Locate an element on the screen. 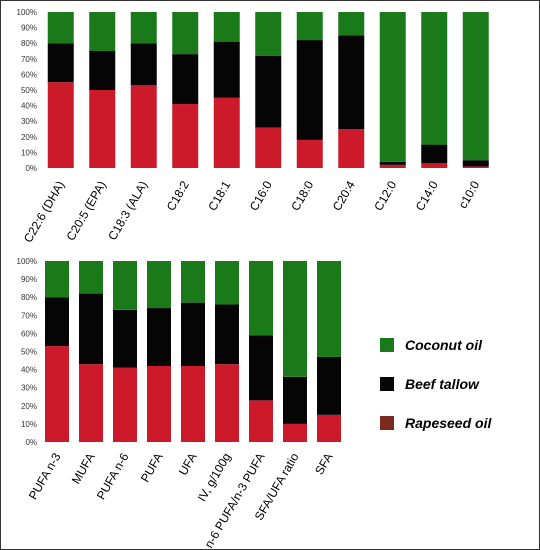 Image resolution: width=540 pixels, height=550 pixels. x-category-label: C14:0 is located at coordinates (427, 195).